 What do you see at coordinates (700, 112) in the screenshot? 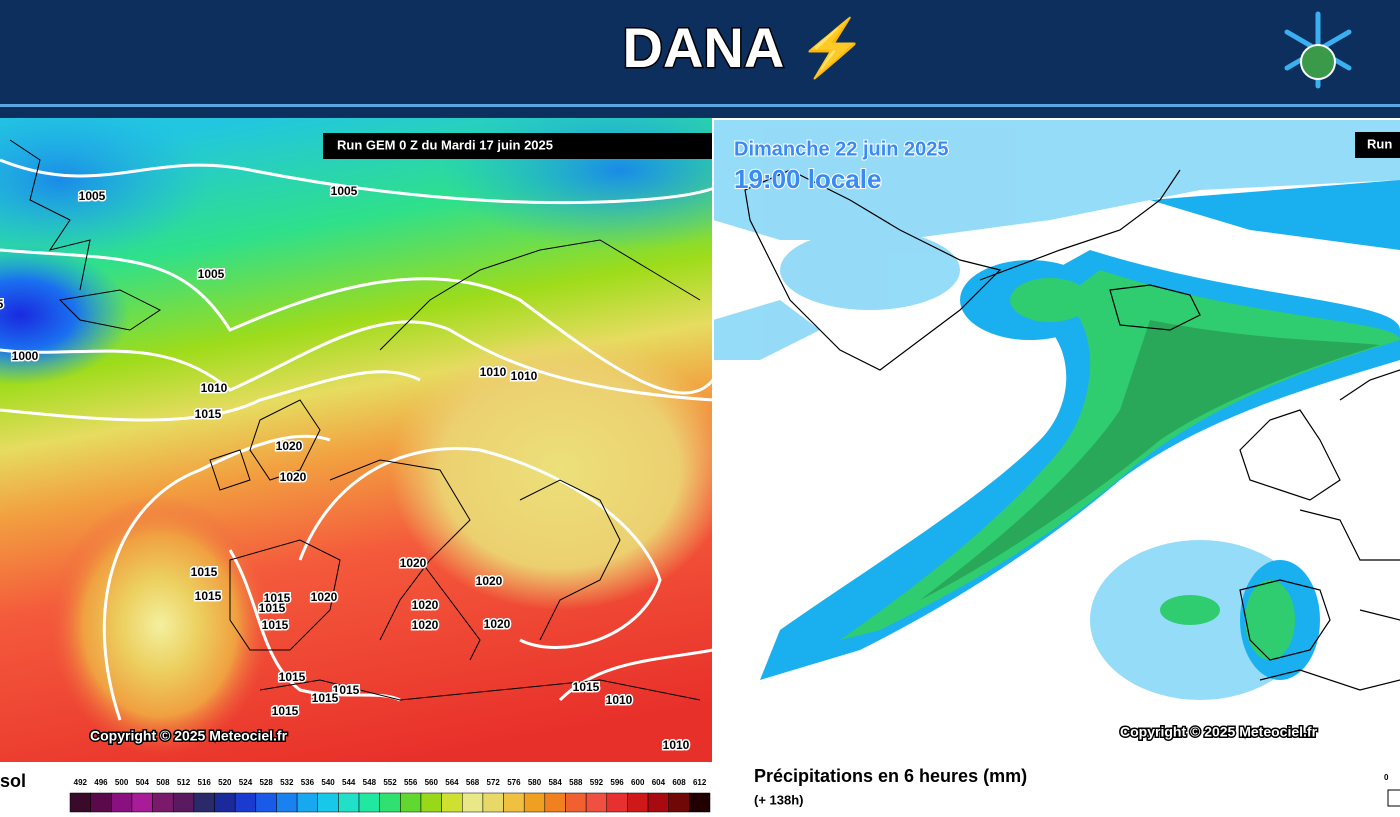
I see `header-strip` at bounding box center [700, 112].